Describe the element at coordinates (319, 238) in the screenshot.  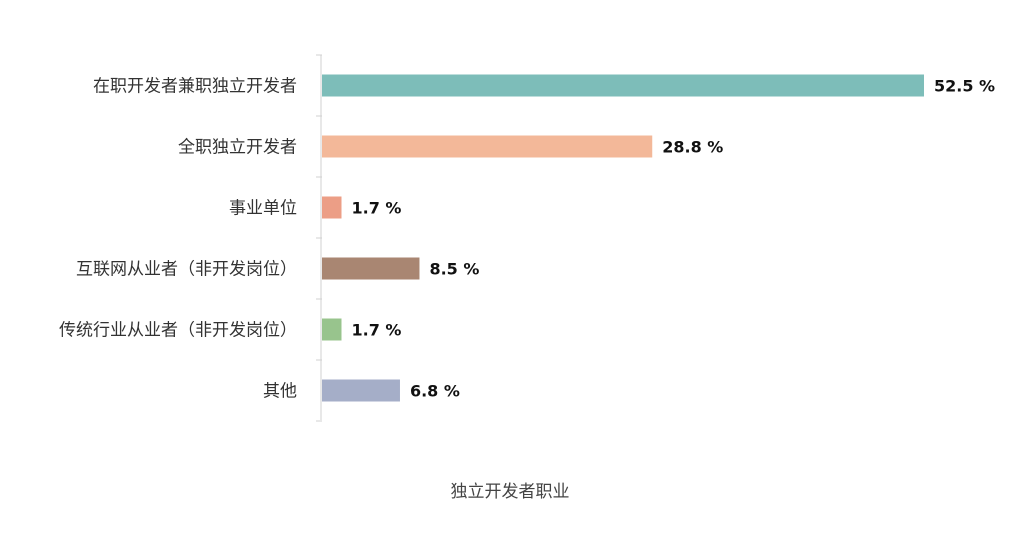
I see `y-axis-ticks` at that location.